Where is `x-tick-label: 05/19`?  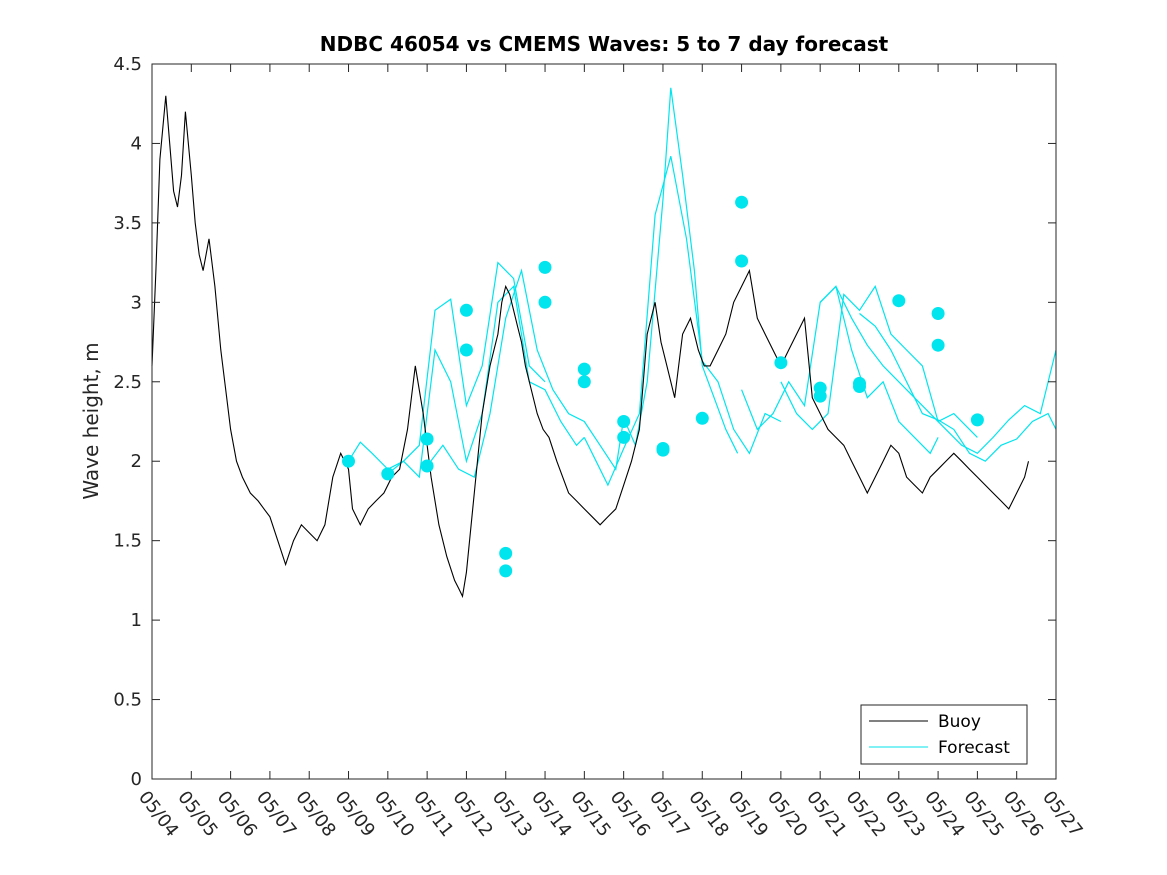
x-tick-label: 05/19 is located at coordinates (748, 814).